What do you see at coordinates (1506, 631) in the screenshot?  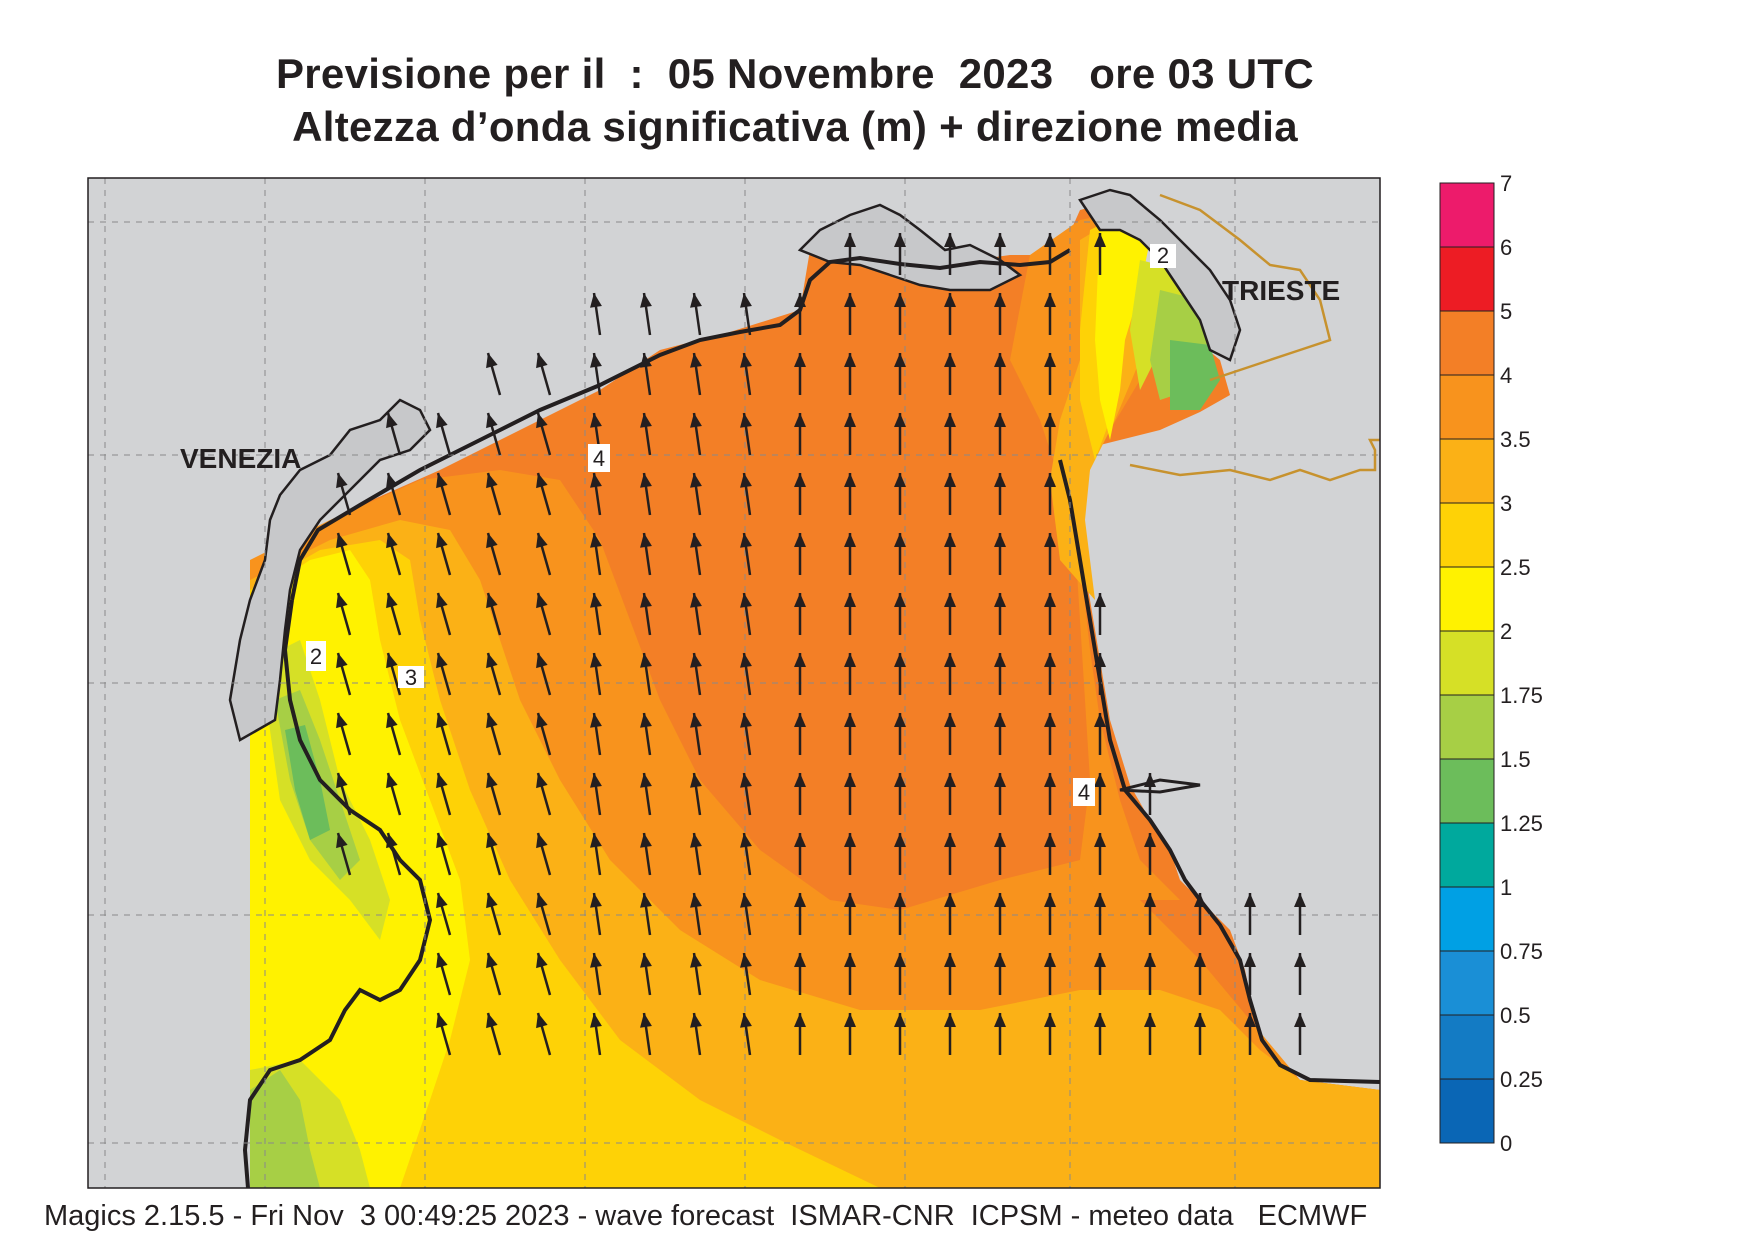 I see `colorbar-tick-label: 2` at bounding box center [1506, 631].